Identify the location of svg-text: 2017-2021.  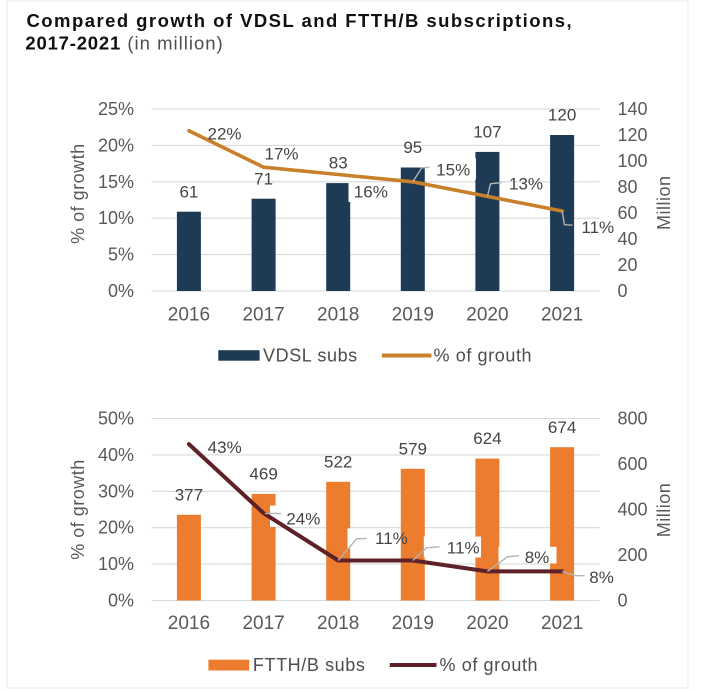
(73, 42).